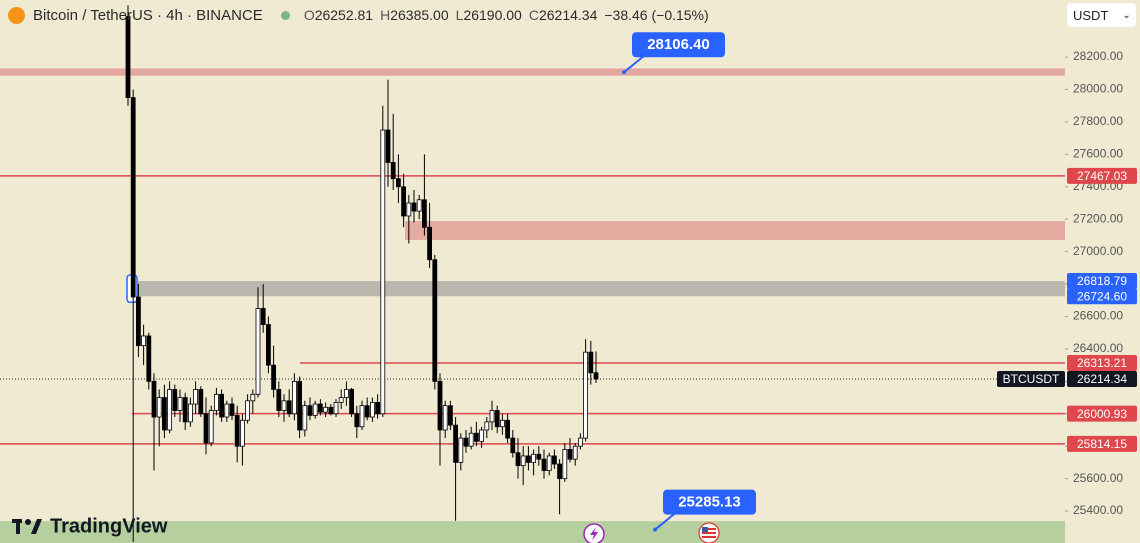  Describe the element at coordinates (1098, 510) in the screenshot. I see `y-tick-label: 25400.00` at that location.